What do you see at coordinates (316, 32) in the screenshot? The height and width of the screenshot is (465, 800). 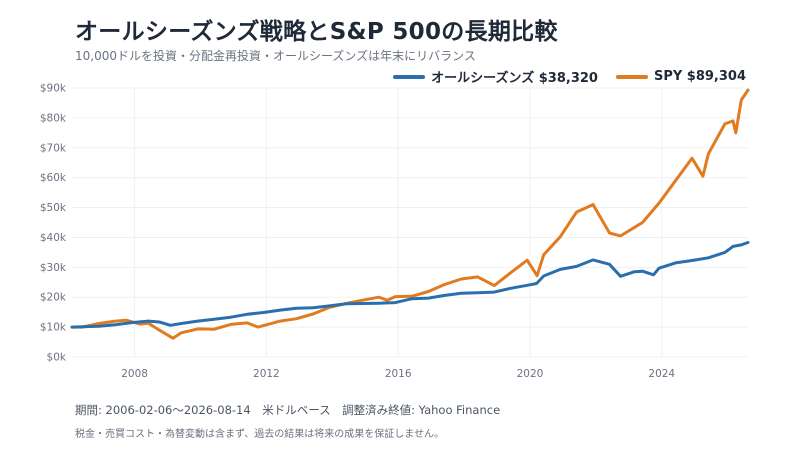 I see `chart-title: オールシーズンズ戦略とS&P 500の長期比較` at bounding box center [316, 32].